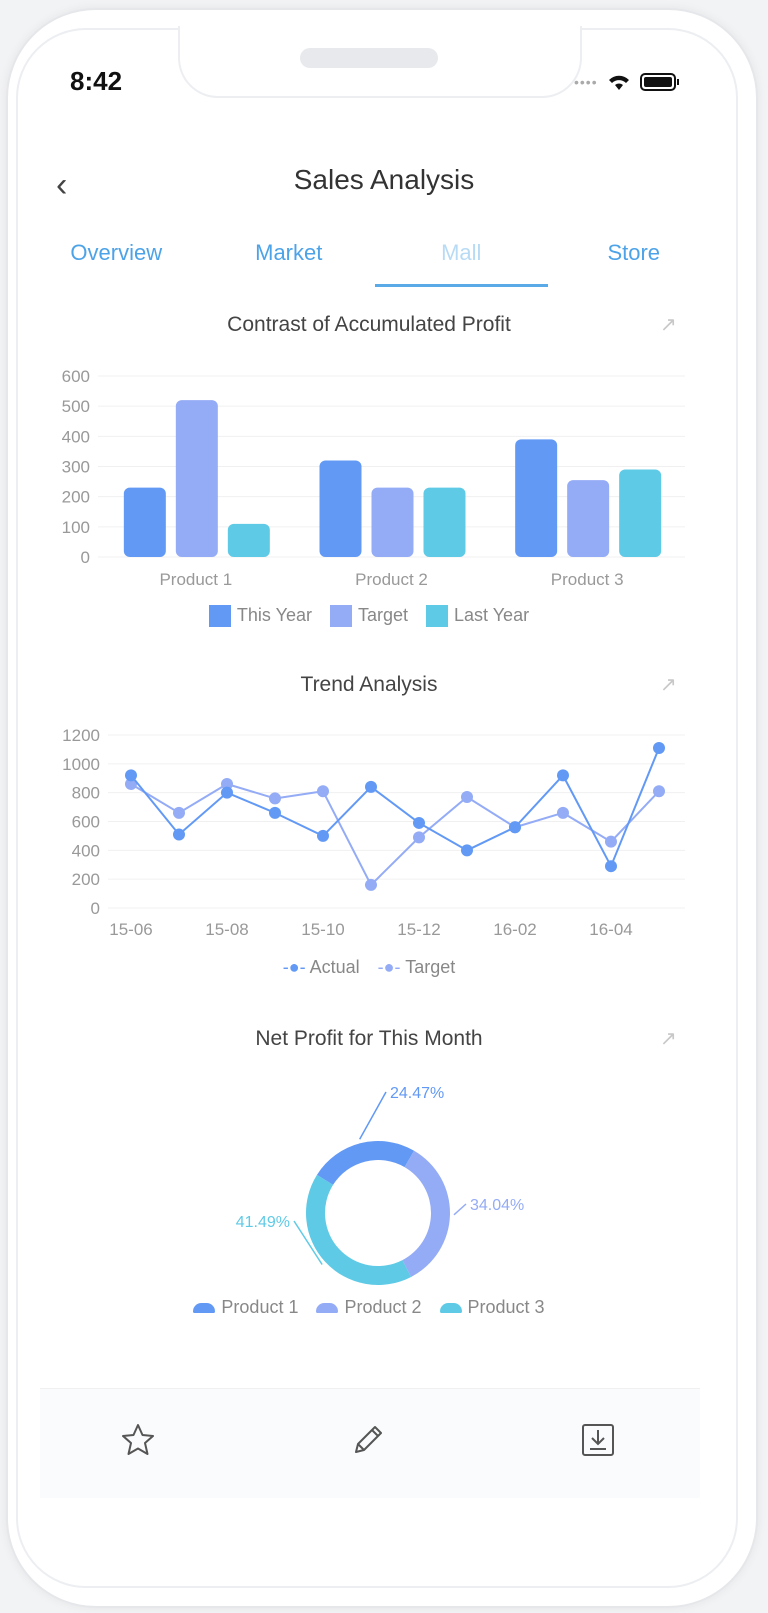  Describe the element at coordinates (116, 252) in the screenshot. I see `tab-overview: Overview` at that location.